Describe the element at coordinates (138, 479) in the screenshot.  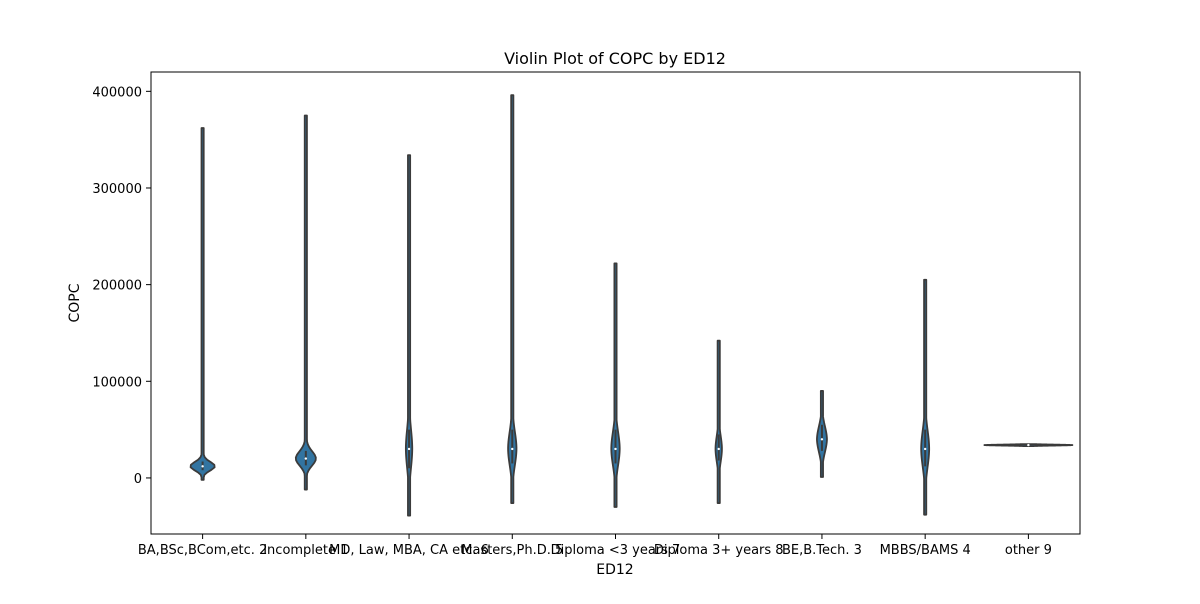
I see `y-tick-label-0: 0` at that location.